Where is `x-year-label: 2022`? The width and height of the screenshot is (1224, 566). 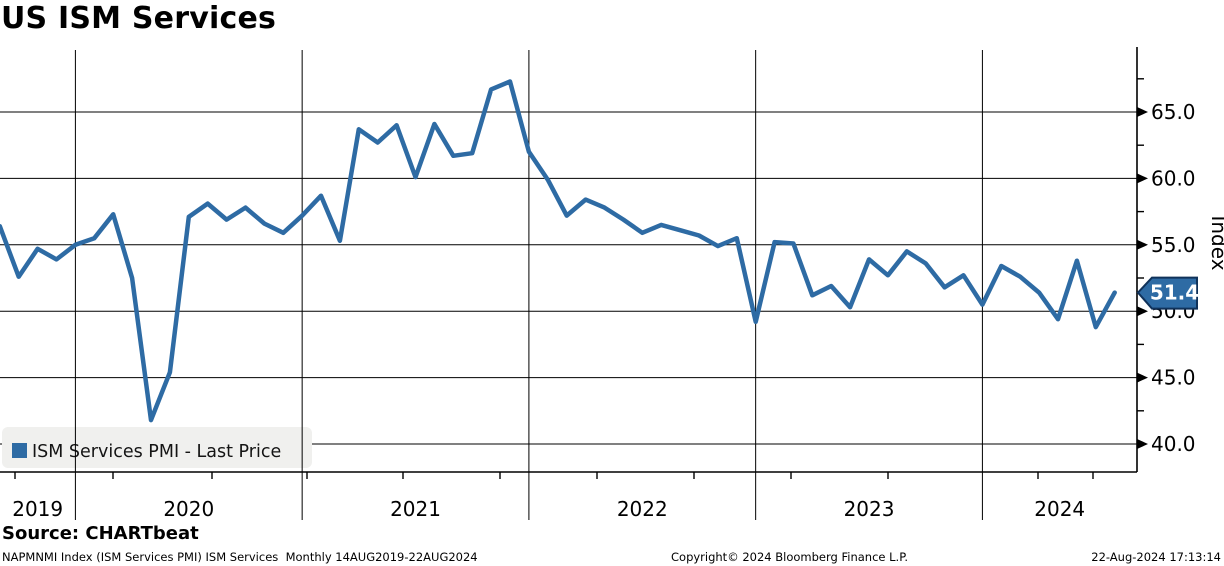 x-year-label: 2022 is located at coordinates (642, 509).